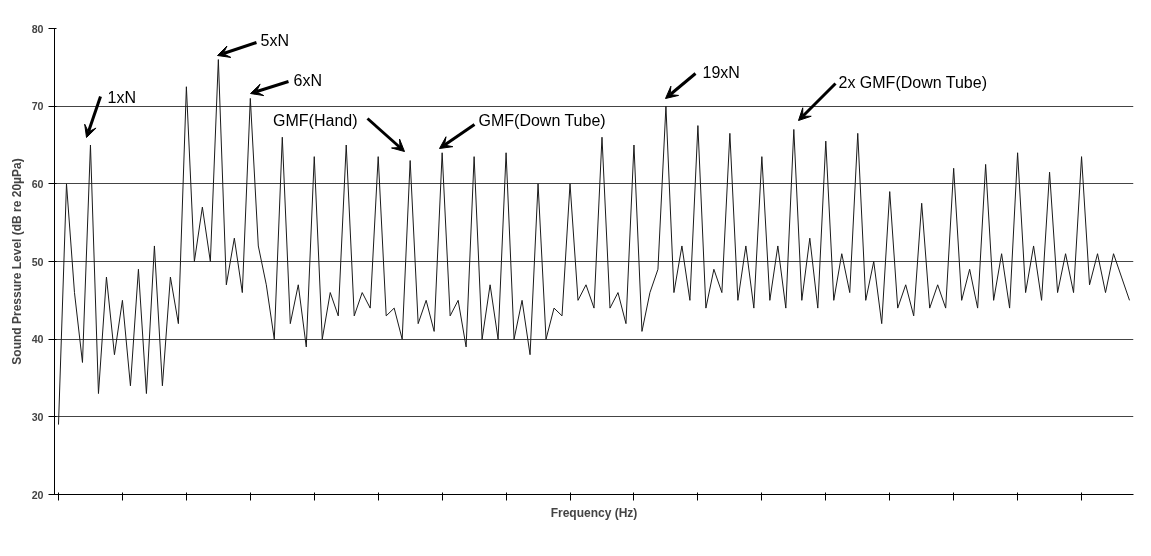 Image resolution: width=1151 pixels, height=556 pixels. Describe the element at coordinates (594, 512) in the screenshot. I see `x-axis-title: Frequency (Hz)` at that location.